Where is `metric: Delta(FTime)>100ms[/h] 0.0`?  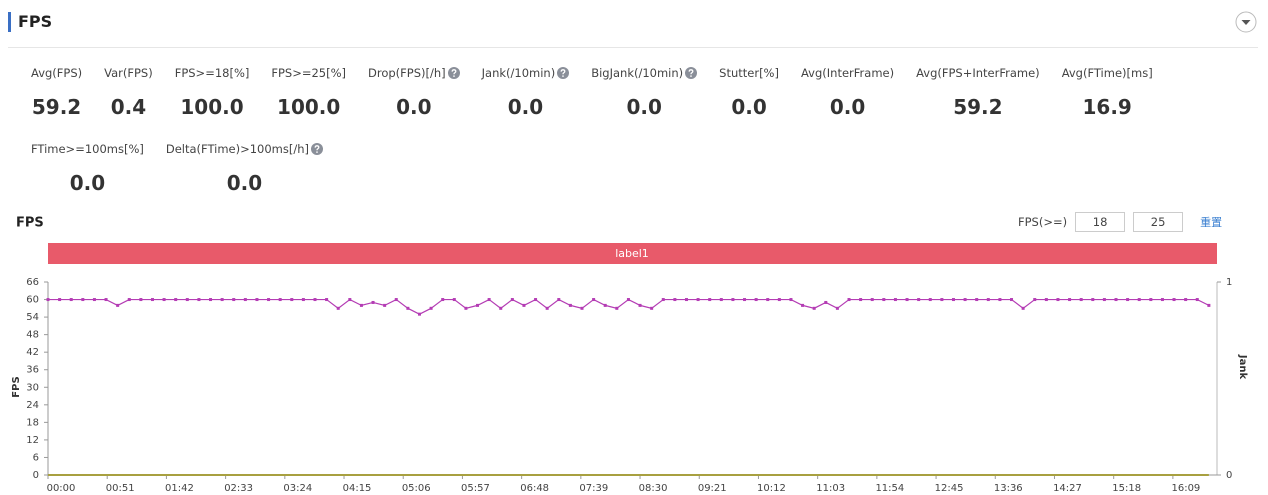
metric: Delta(FTime)>100ms[/h] 0.0 is located at coordinates (245, 168).